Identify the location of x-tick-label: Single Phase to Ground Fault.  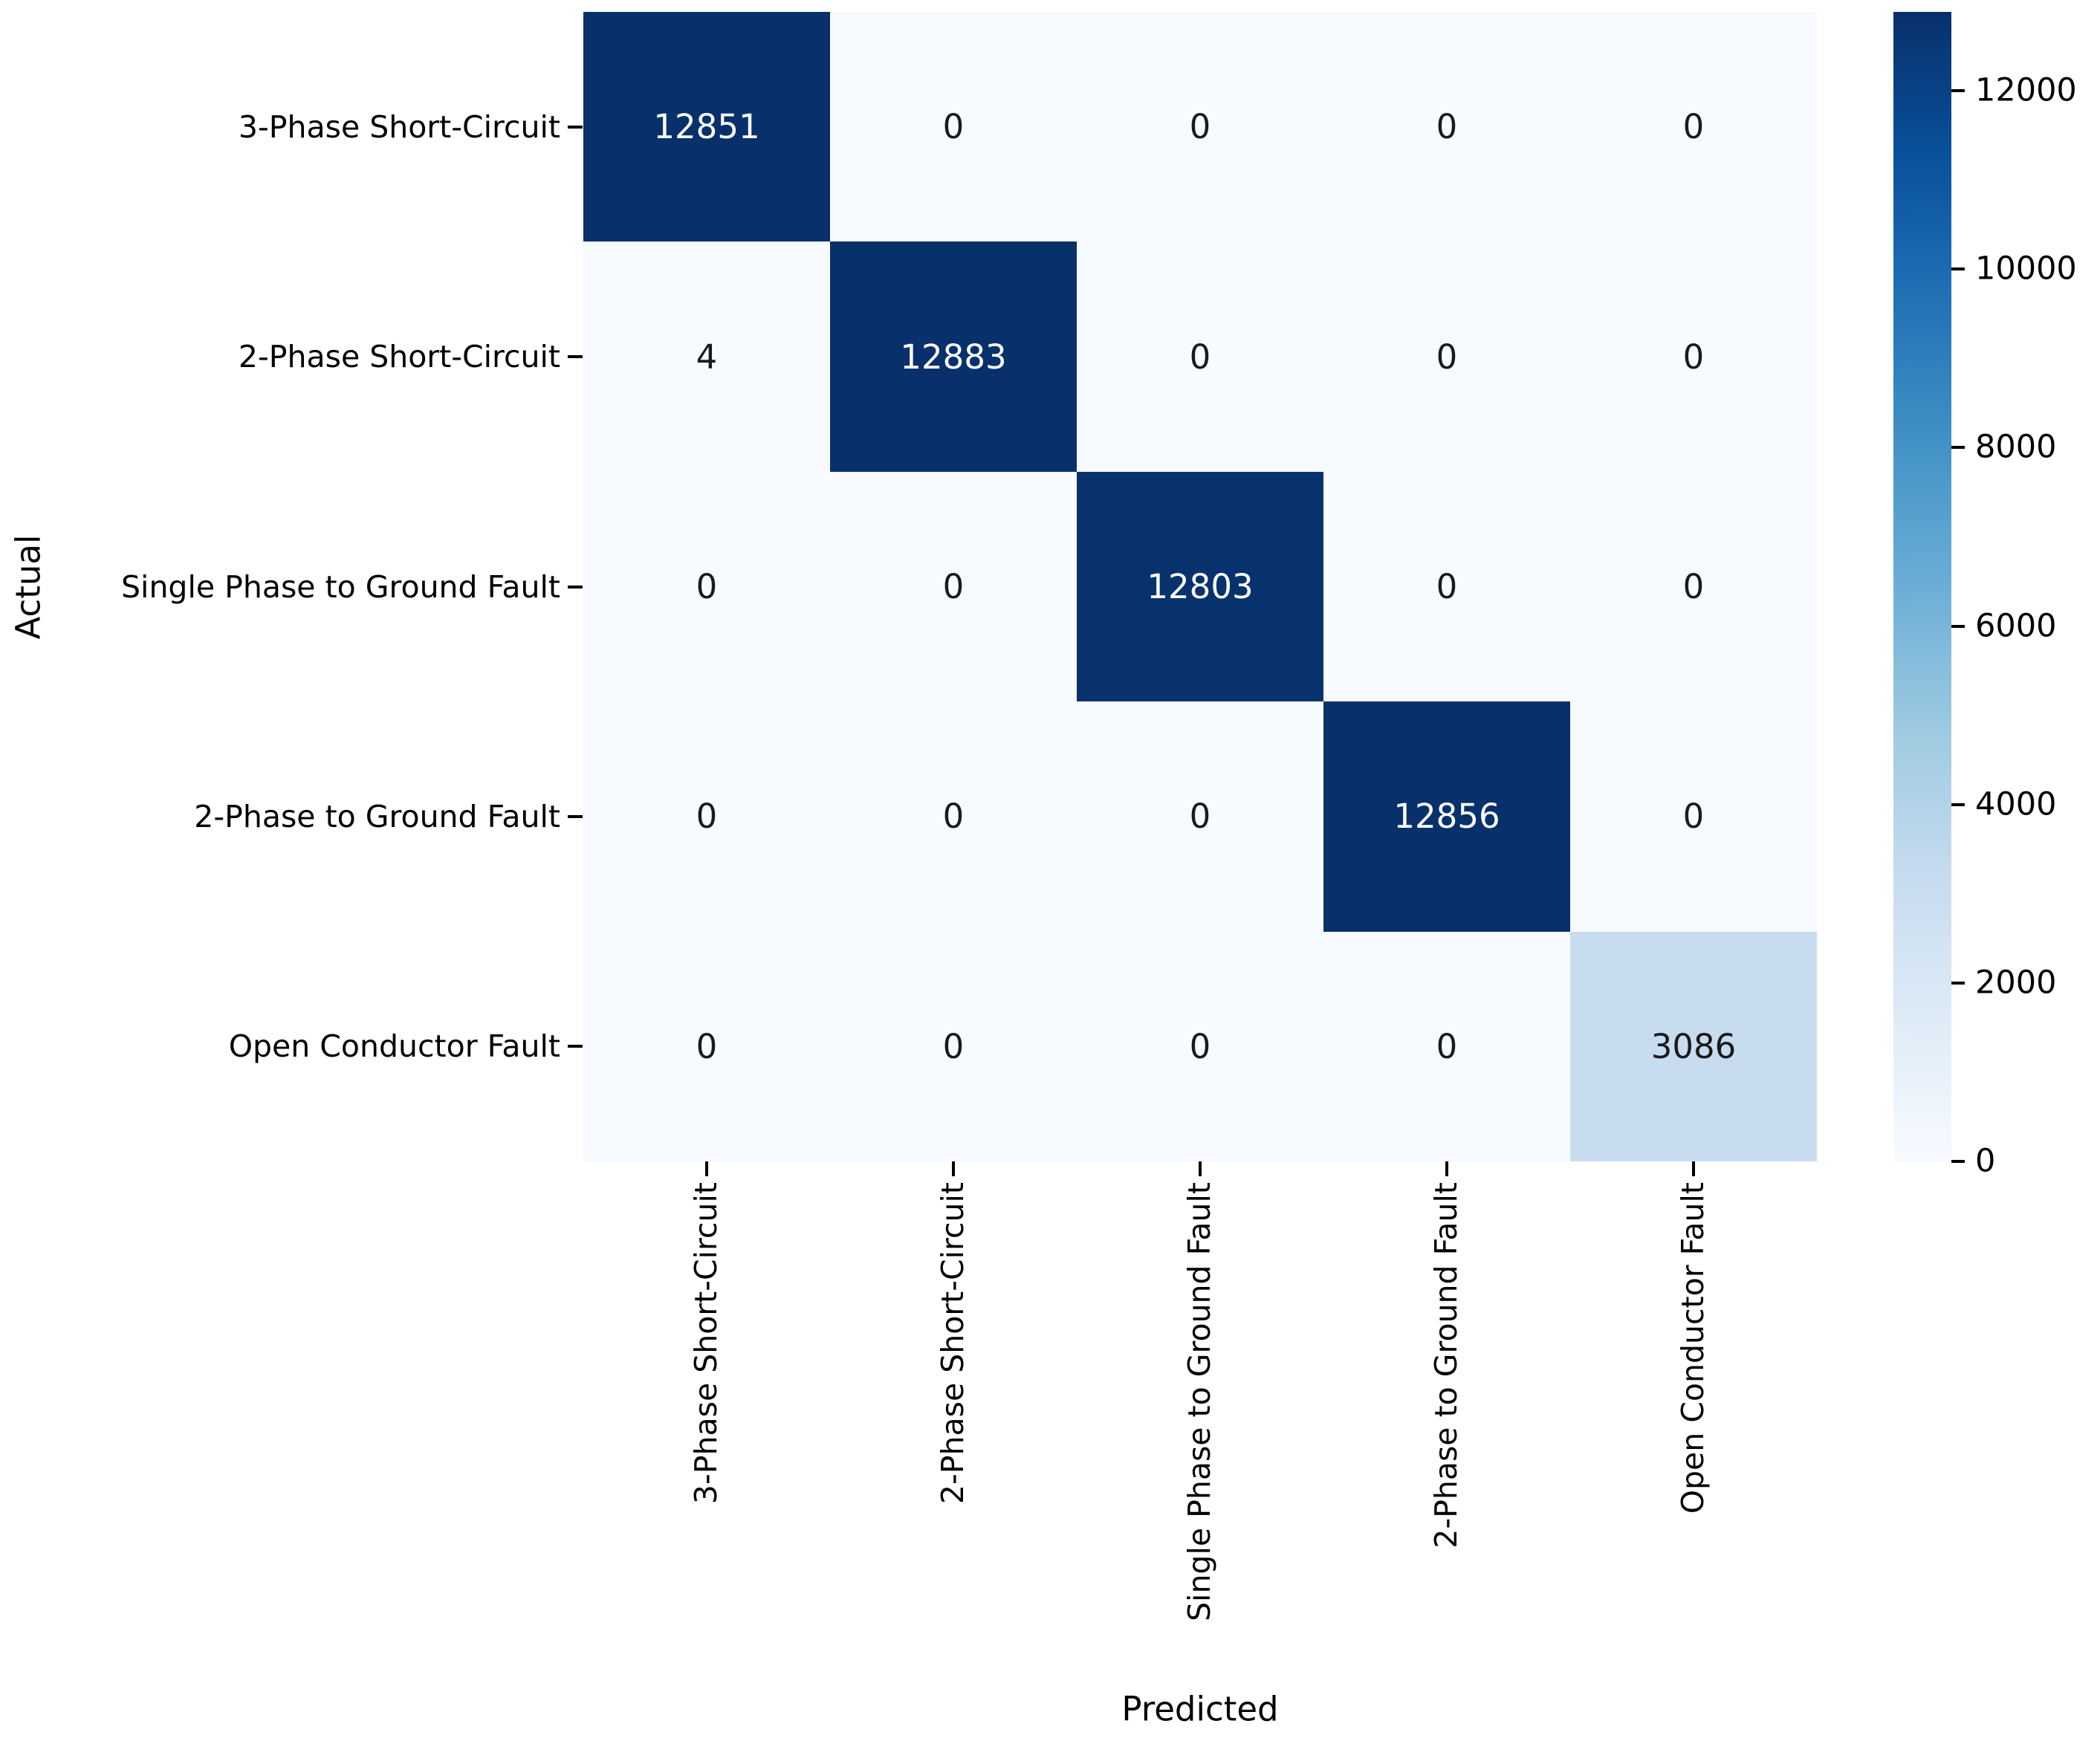
(1200, 1401).